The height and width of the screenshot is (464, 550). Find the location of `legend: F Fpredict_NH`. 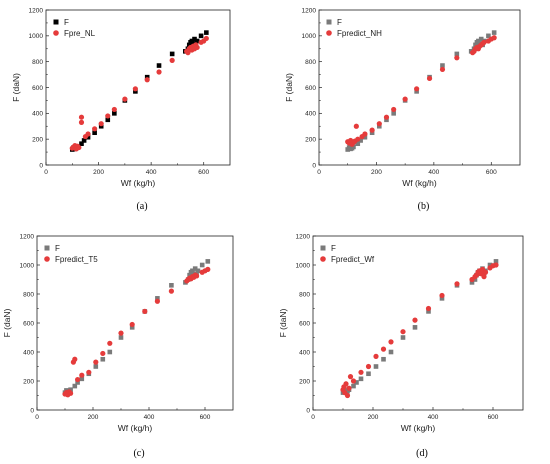

legend: F Fpredict_NH is located at coordinates (354, 28).